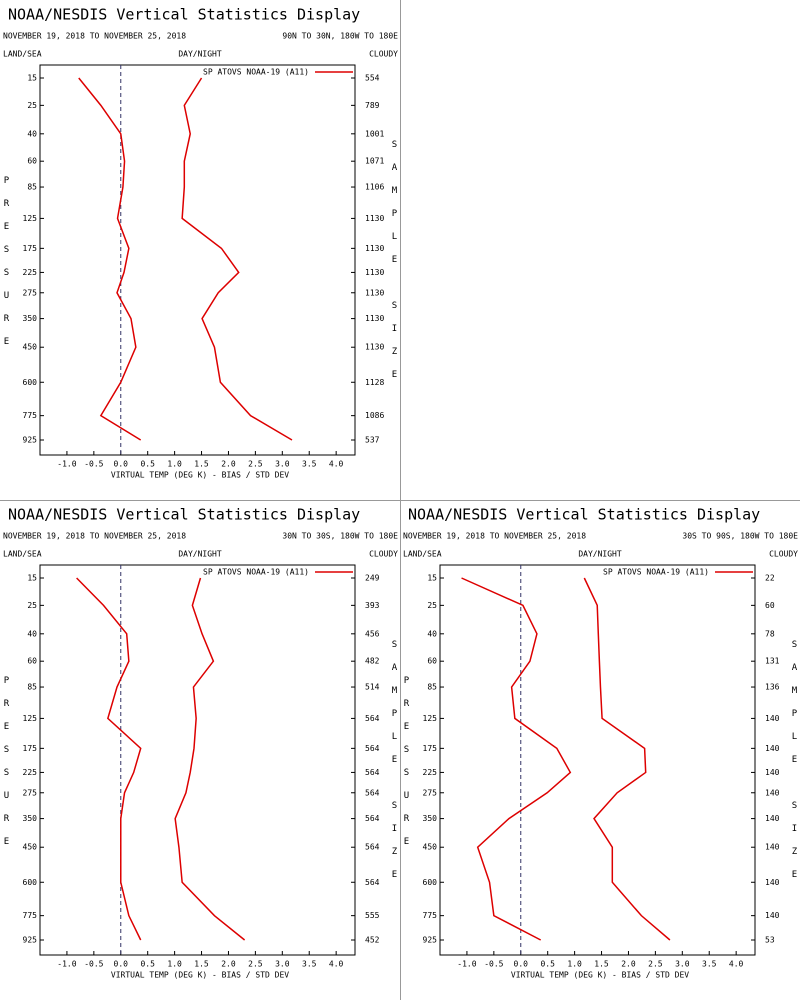 The image size is (800, 1000). What do you see at coordinates (372, 578) in the screenshot?
I see `sample-size-label: 249` at bounding box center [372, 578].